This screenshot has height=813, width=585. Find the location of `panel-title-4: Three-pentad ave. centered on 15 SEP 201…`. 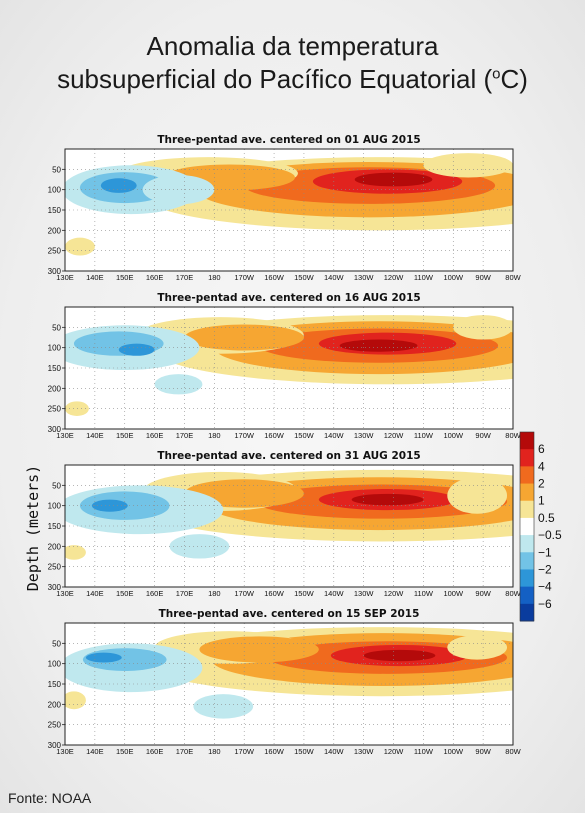

panel-title-4: Three-pentad ave. centered on 15 SEP 201… is located at coordinates (289, 614).